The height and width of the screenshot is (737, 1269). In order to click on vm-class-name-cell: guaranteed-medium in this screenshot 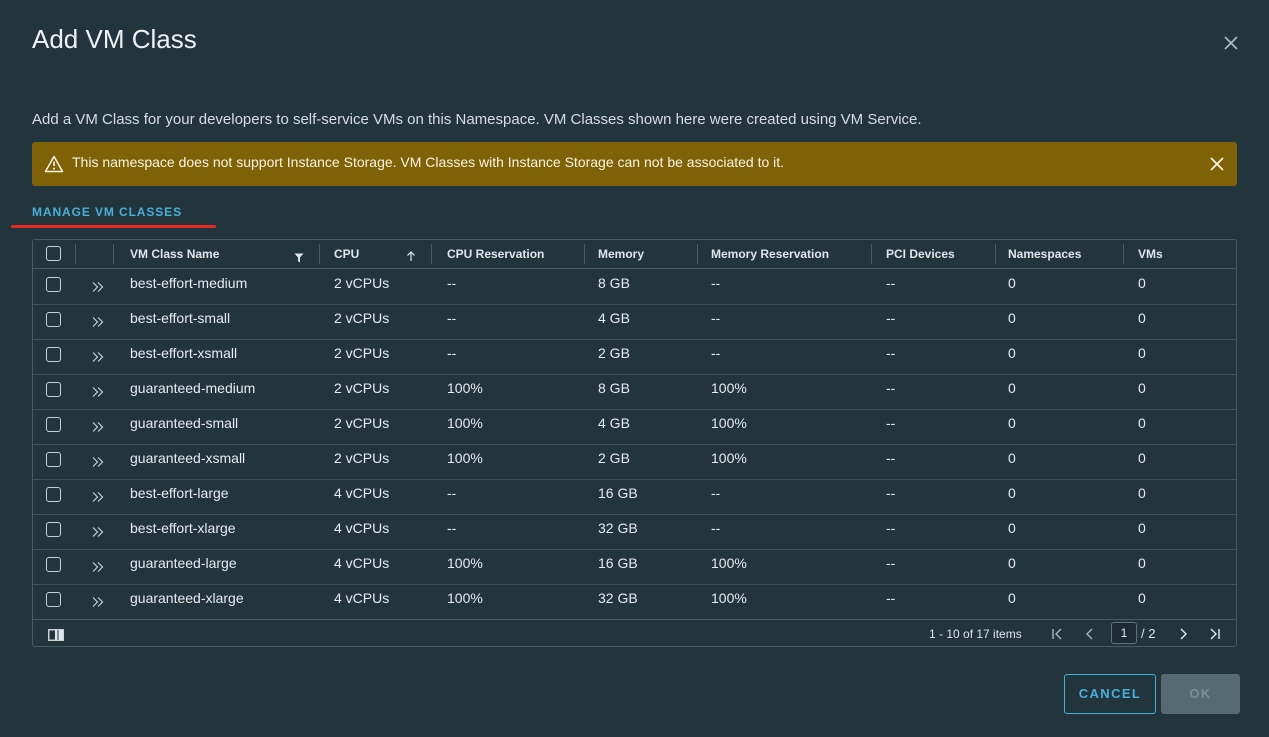, I will do `click(193, 388)`.